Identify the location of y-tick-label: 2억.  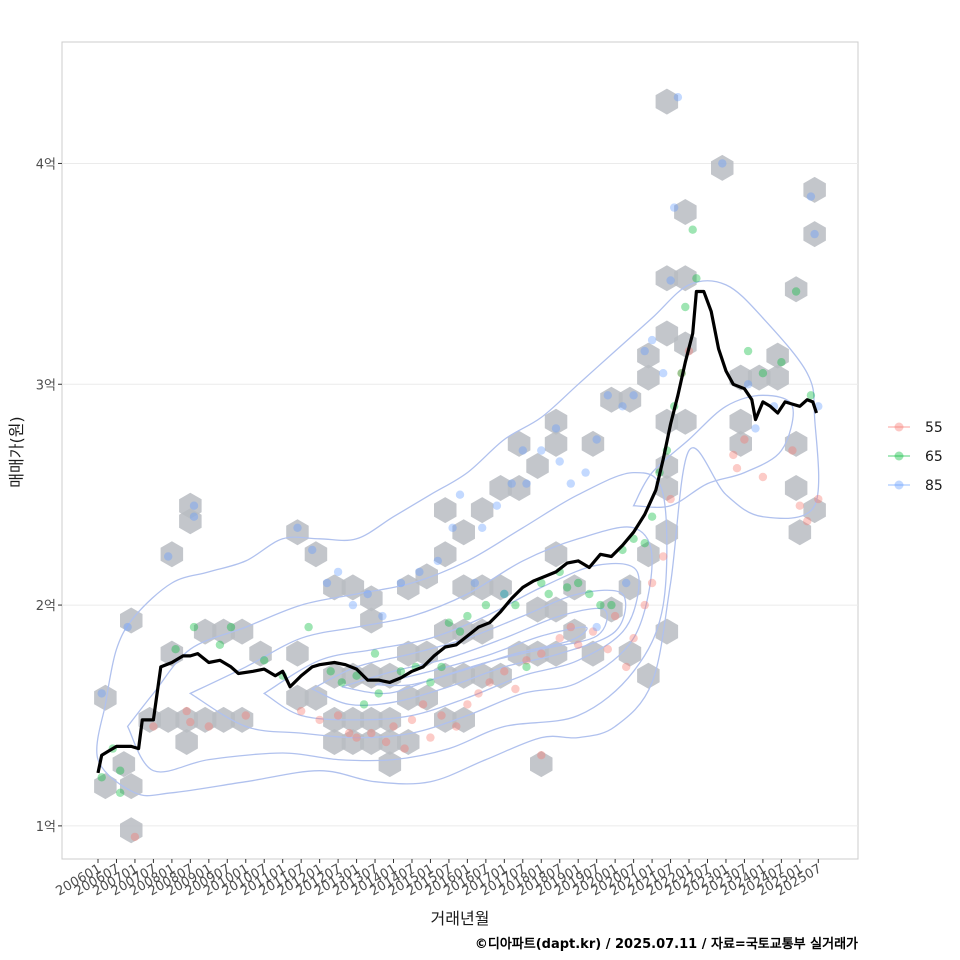
(46, 606).